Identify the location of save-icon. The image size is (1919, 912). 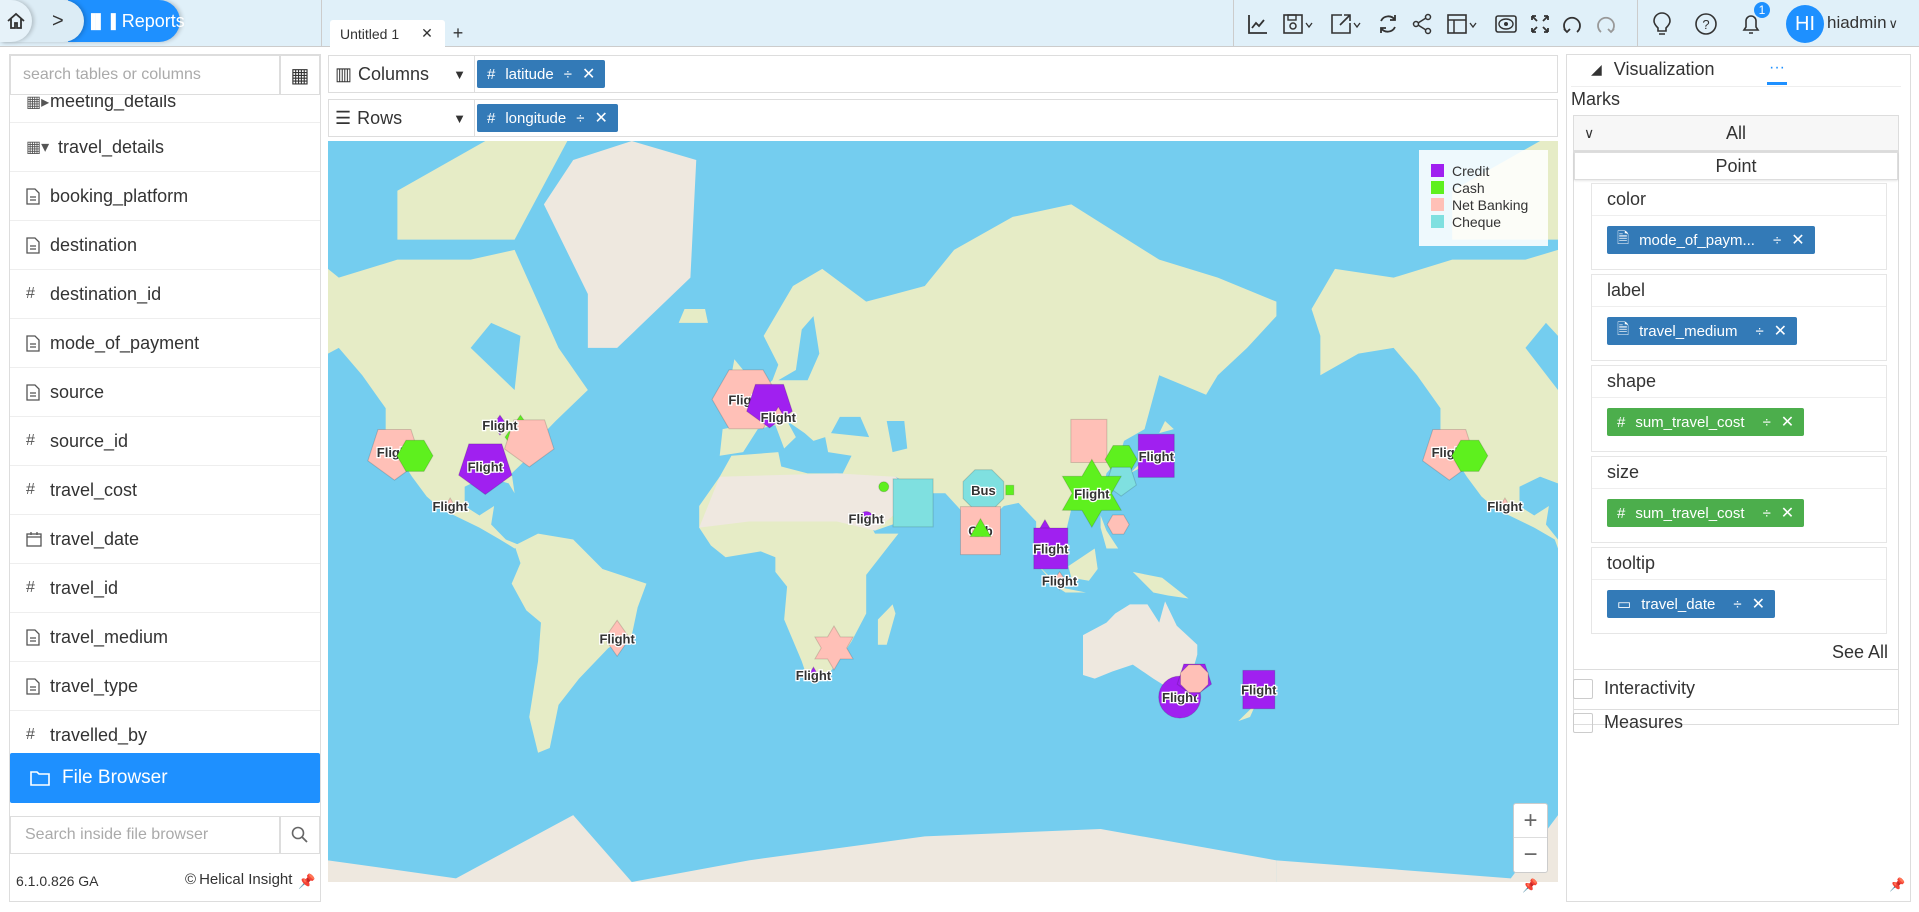
(1300, 24).